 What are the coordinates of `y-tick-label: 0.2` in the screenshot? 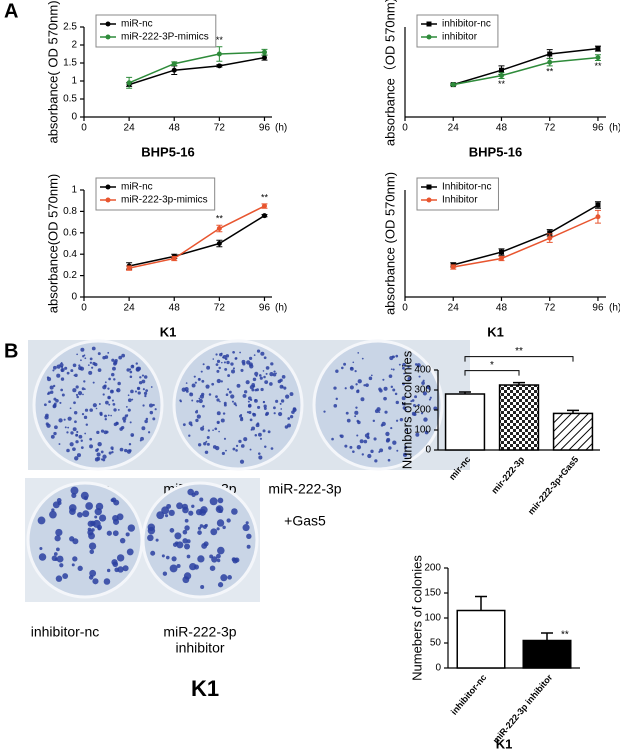 It's located at (70, 275).